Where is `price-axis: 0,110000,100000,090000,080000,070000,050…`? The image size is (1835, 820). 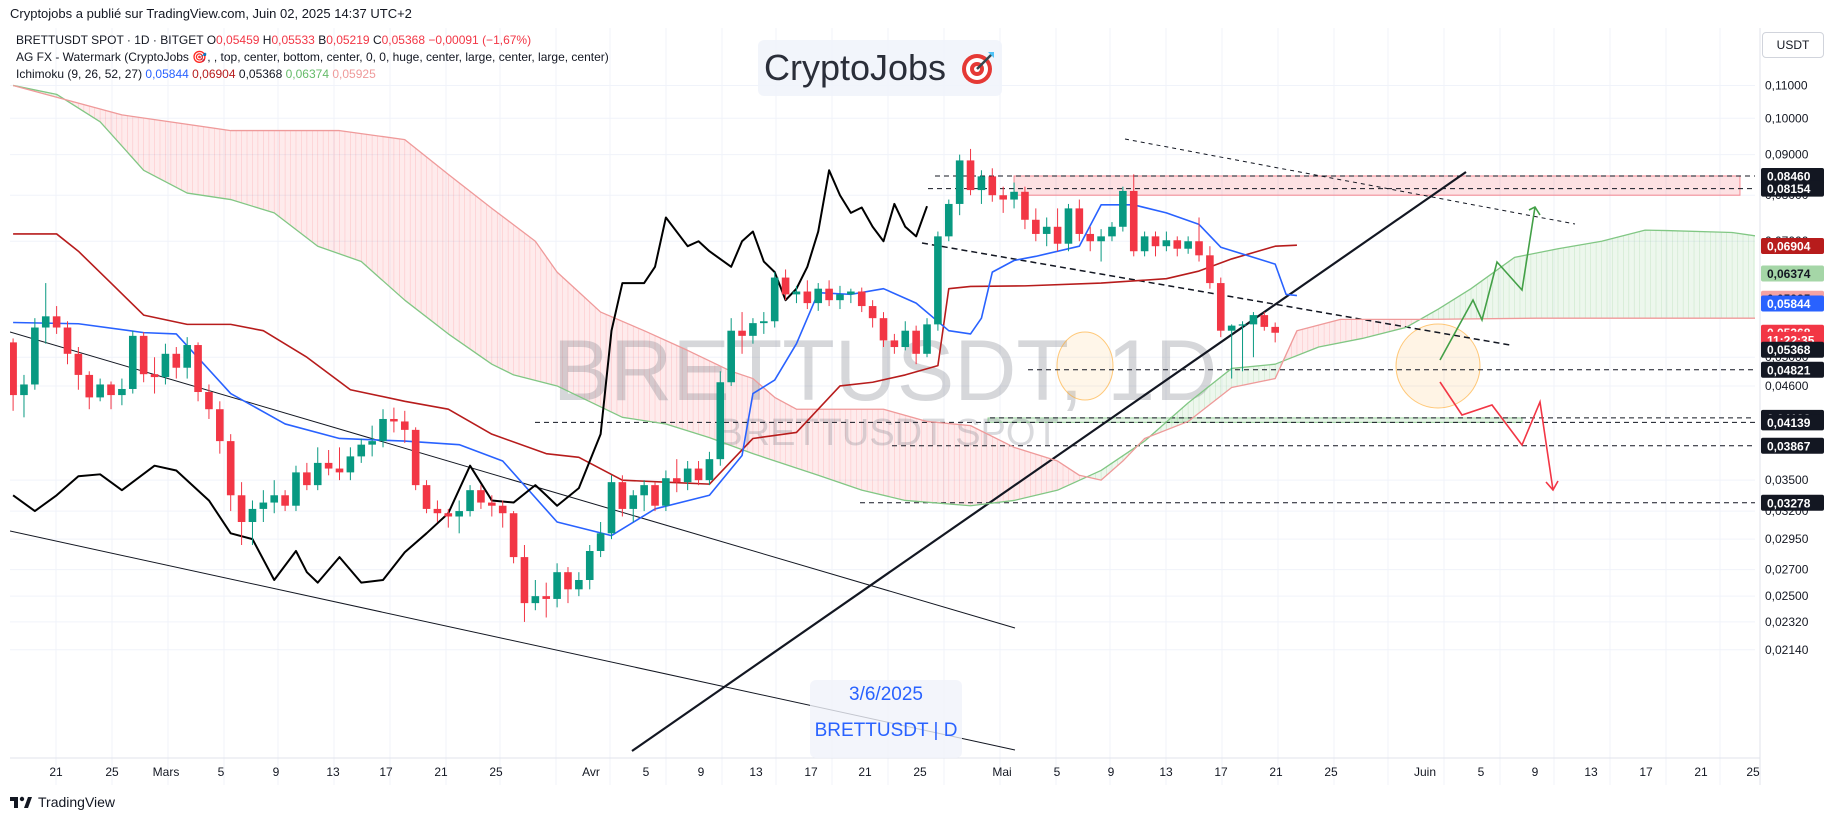
price-axis: 0,110000,100000,090000,080000,070000,050… is located at coordinates (1784, 406).